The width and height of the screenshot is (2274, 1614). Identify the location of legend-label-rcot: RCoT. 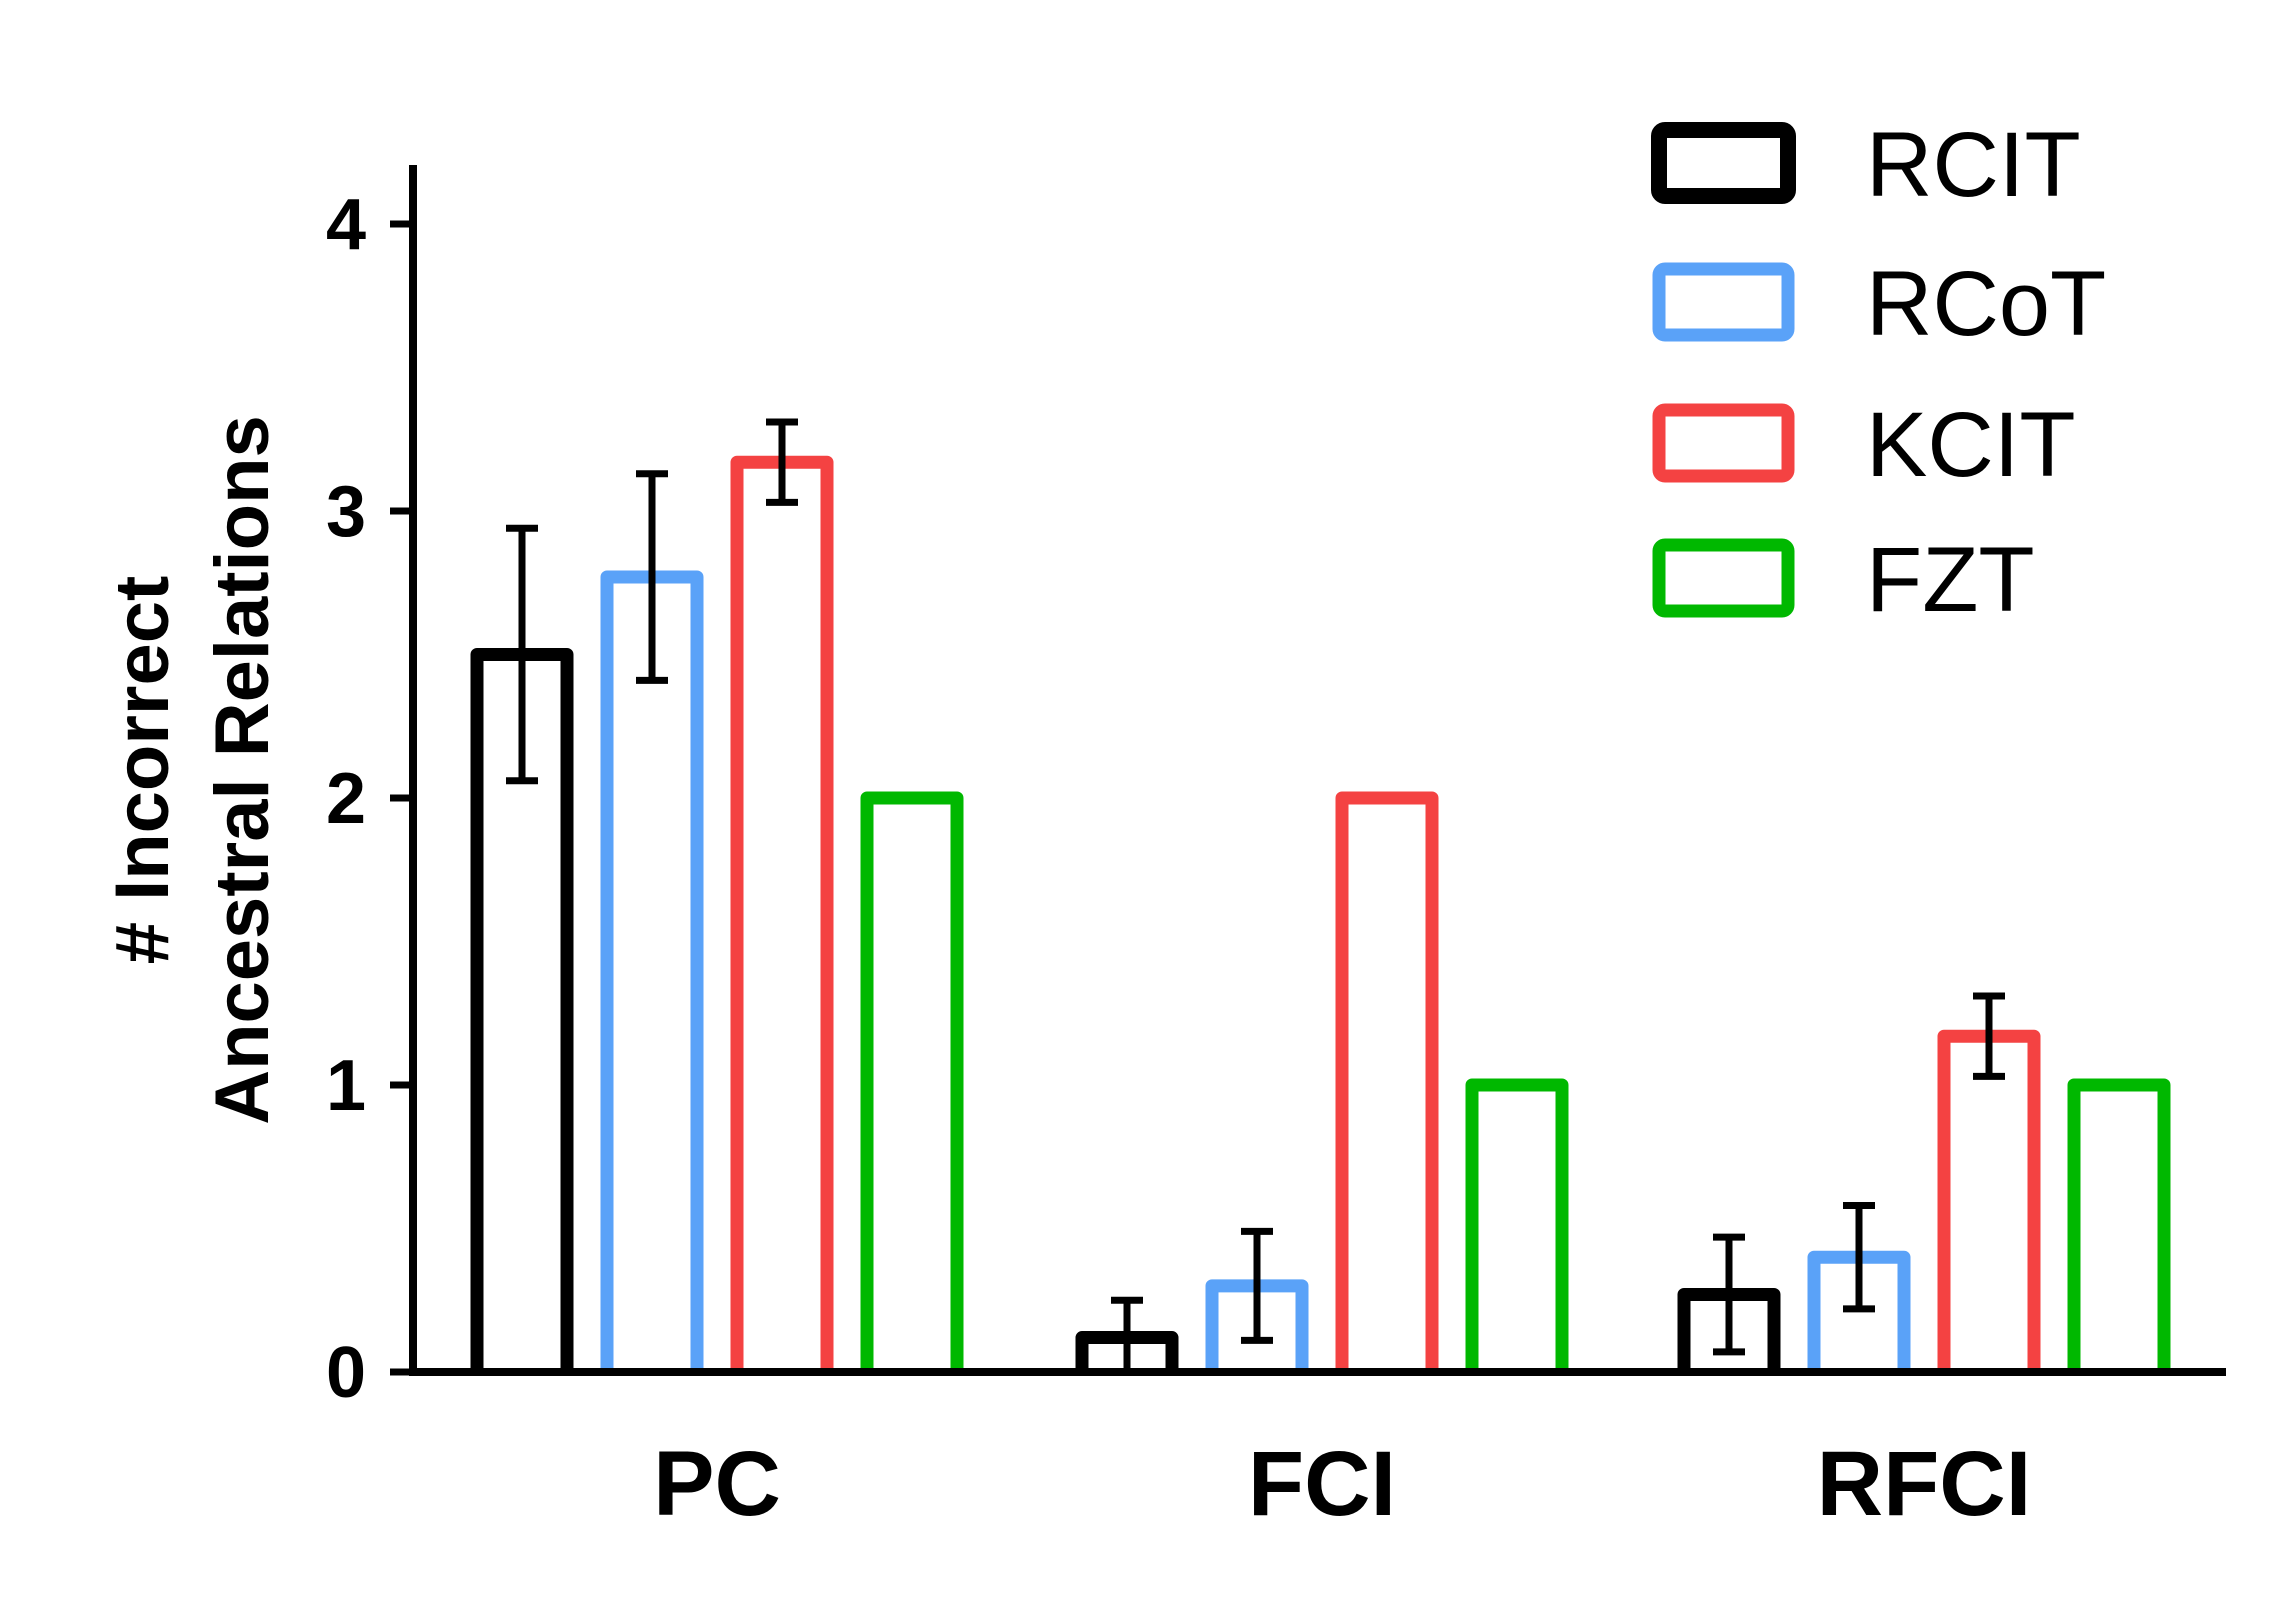
(1986, 304).